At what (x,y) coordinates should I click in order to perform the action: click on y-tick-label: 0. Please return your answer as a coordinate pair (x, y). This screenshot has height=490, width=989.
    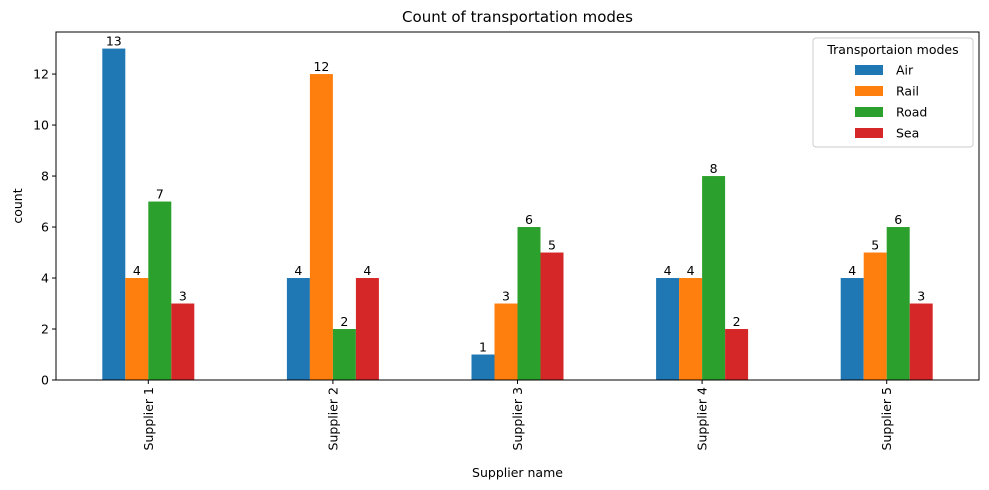
    Looking at the image, I should click on (45, 380).